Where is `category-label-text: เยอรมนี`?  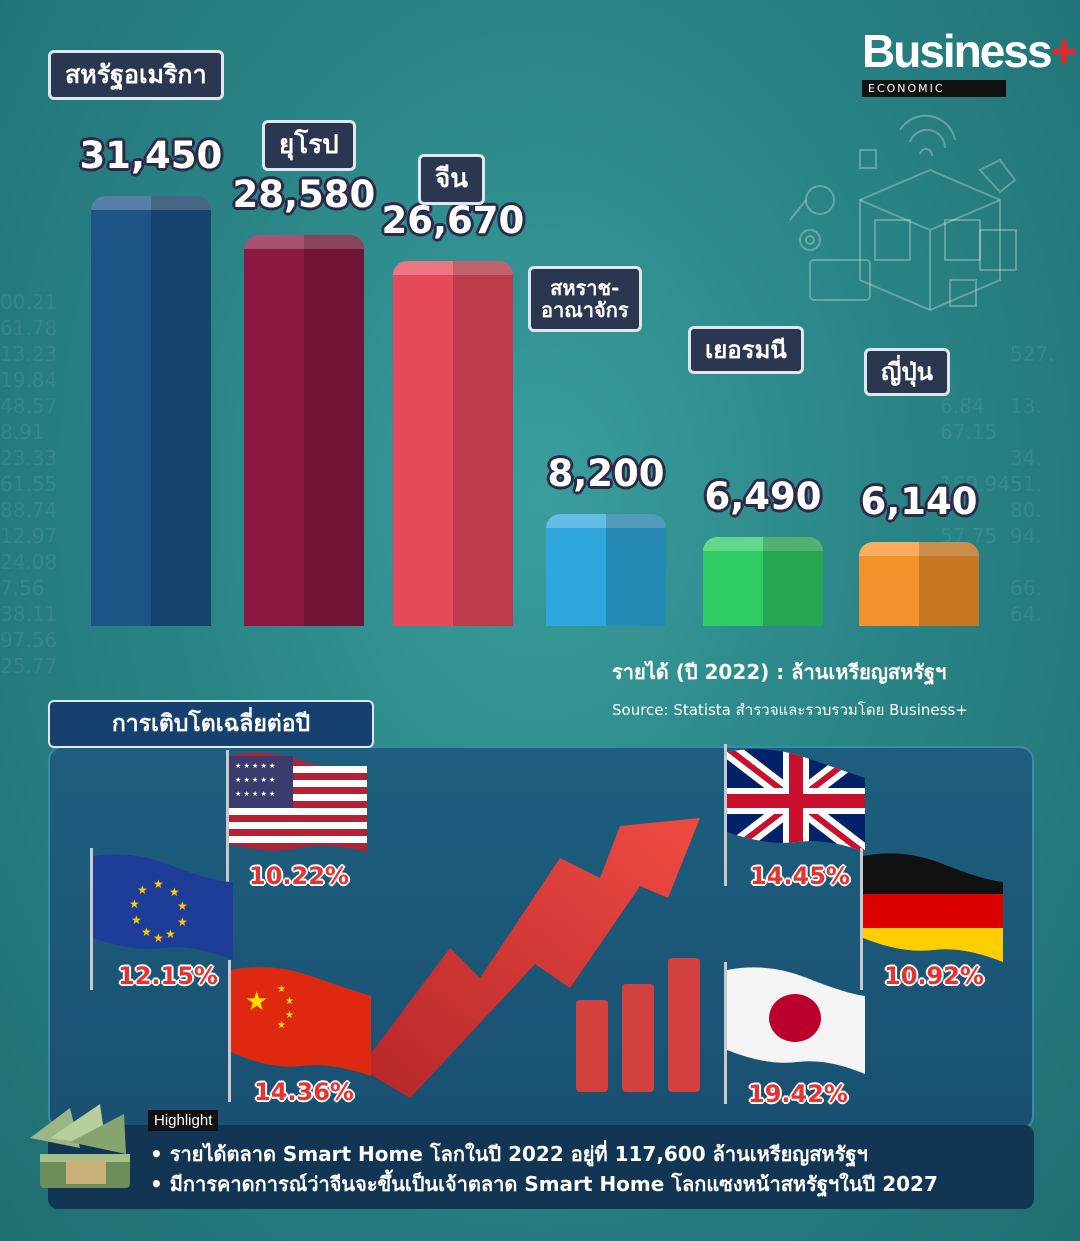
category-label-text: เยอรมนี is located at coordinates (746, 350).